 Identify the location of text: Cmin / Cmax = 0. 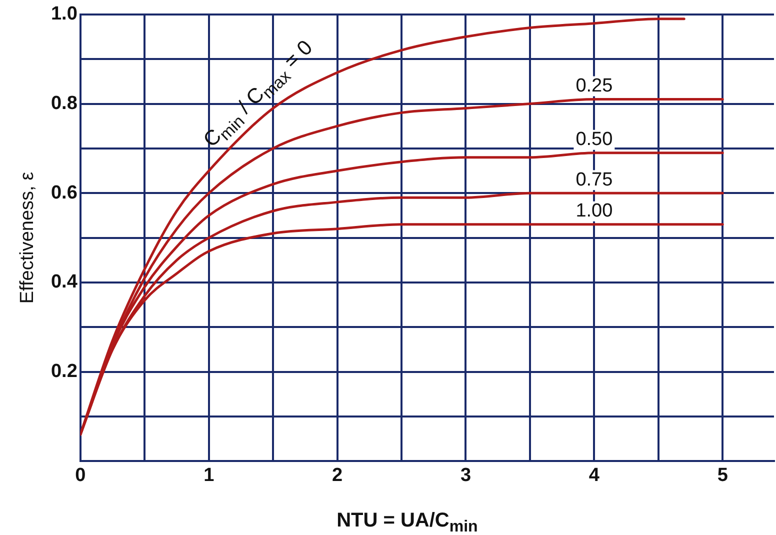
(258, 94).